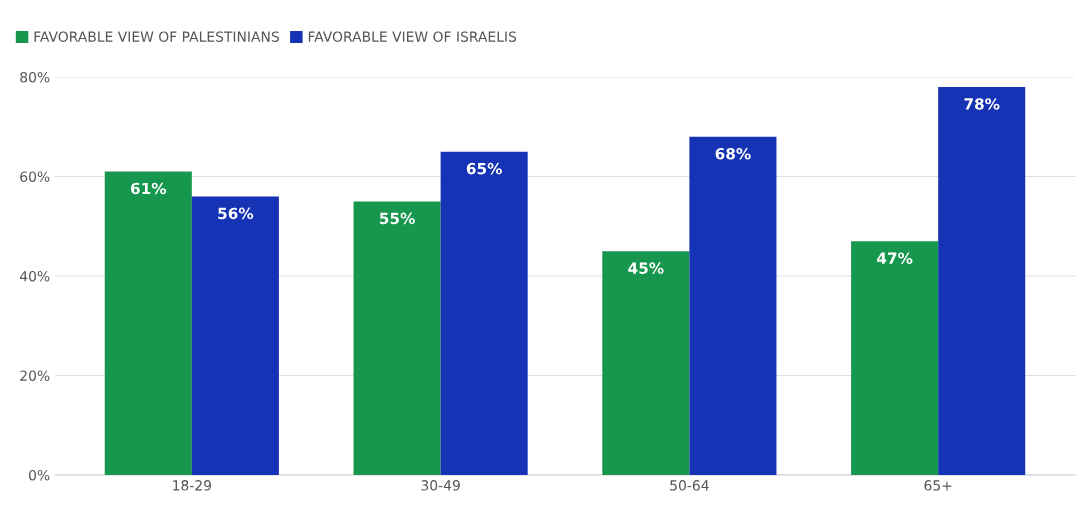 This screenshot has width=1086, height=523. What do you see at coordinates (689, 485) in the screenshot?
I see `x-tick-label: 50-64` at bounding box center [689, 485].